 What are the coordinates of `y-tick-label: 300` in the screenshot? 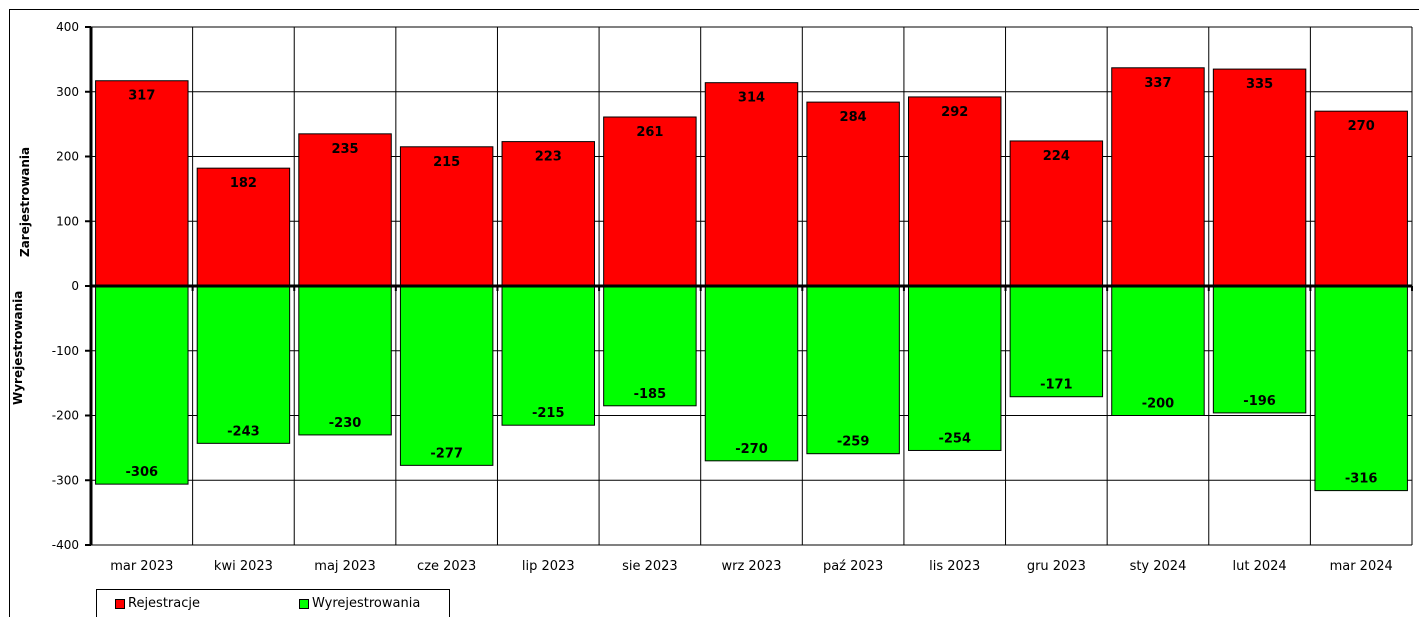 It's located at (67, 92).